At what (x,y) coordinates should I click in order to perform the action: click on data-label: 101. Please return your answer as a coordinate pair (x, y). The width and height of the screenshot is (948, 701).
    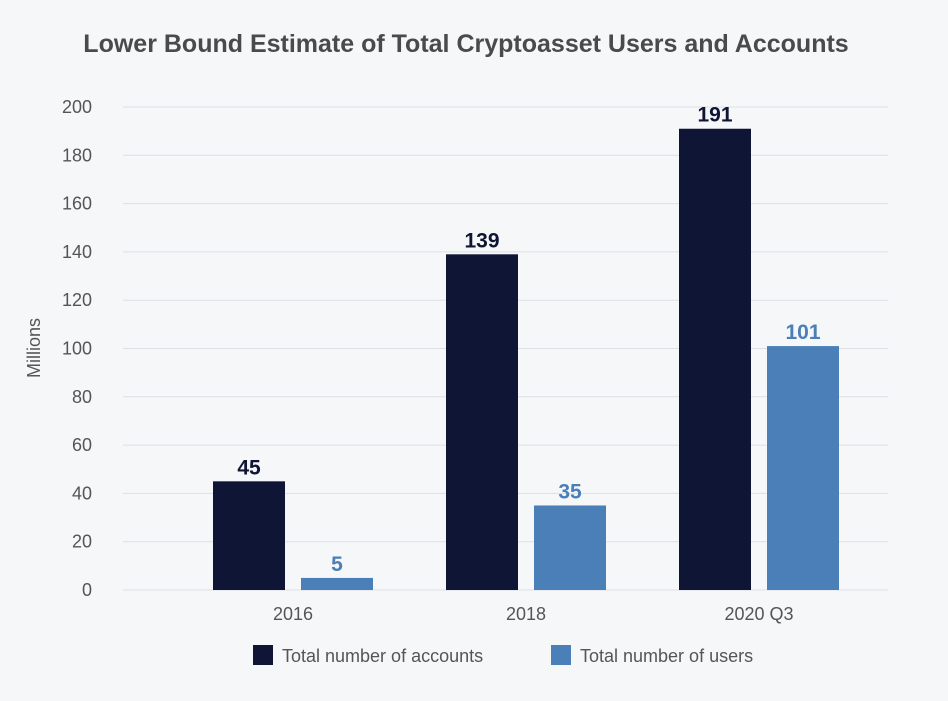
    Looking at the image, I should click on (802, 332).